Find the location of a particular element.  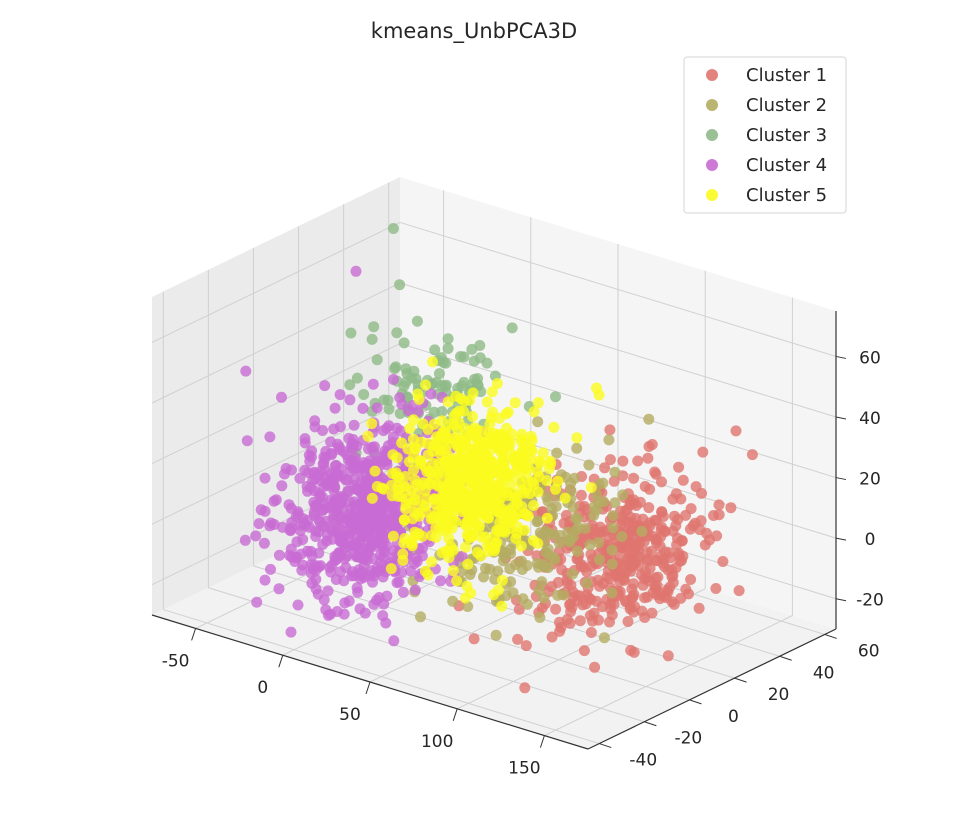

legend-box is located at coordinates (765, 135).